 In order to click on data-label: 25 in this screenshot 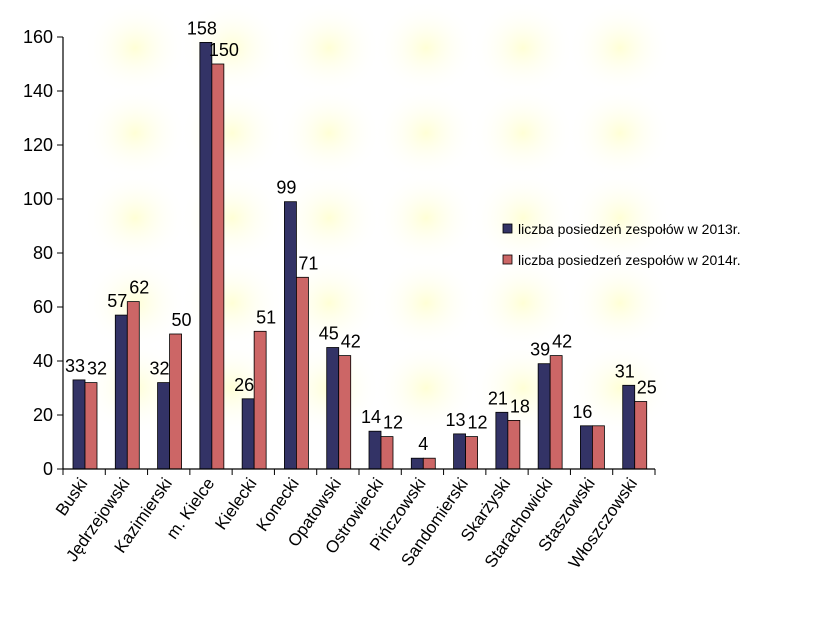, I will do `click(647, 388)`.